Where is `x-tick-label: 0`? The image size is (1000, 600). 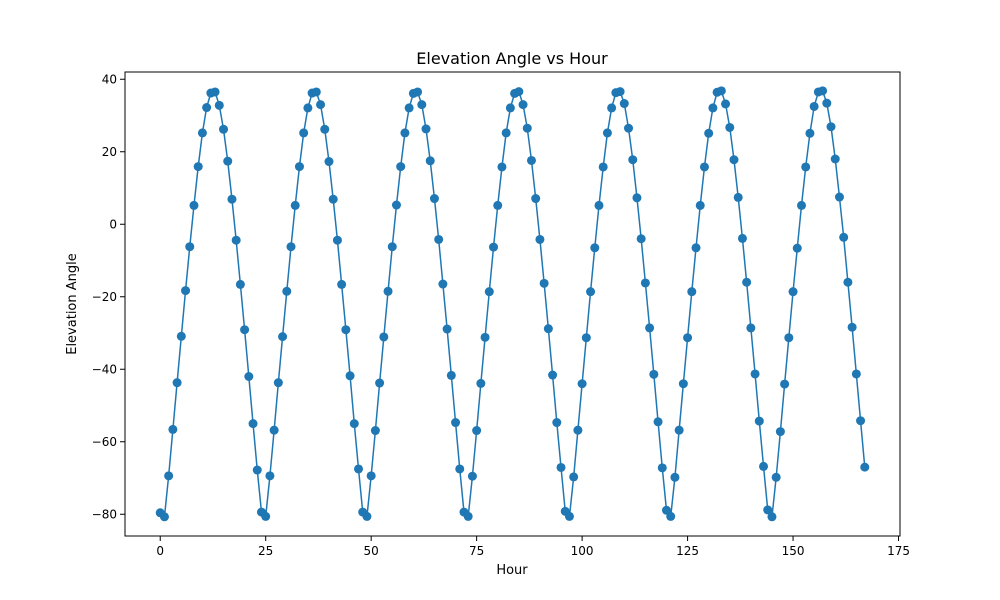
x-tick-label: 0 is located at coordinates (160, 551).